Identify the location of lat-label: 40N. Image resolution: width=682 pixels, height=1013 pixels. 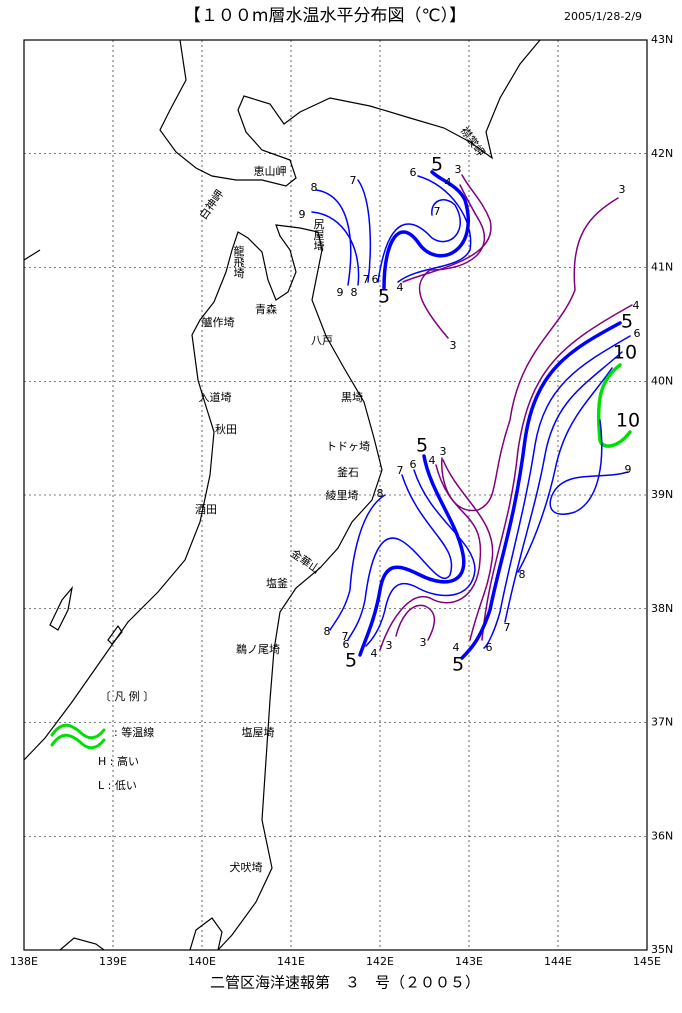
(662, 380).